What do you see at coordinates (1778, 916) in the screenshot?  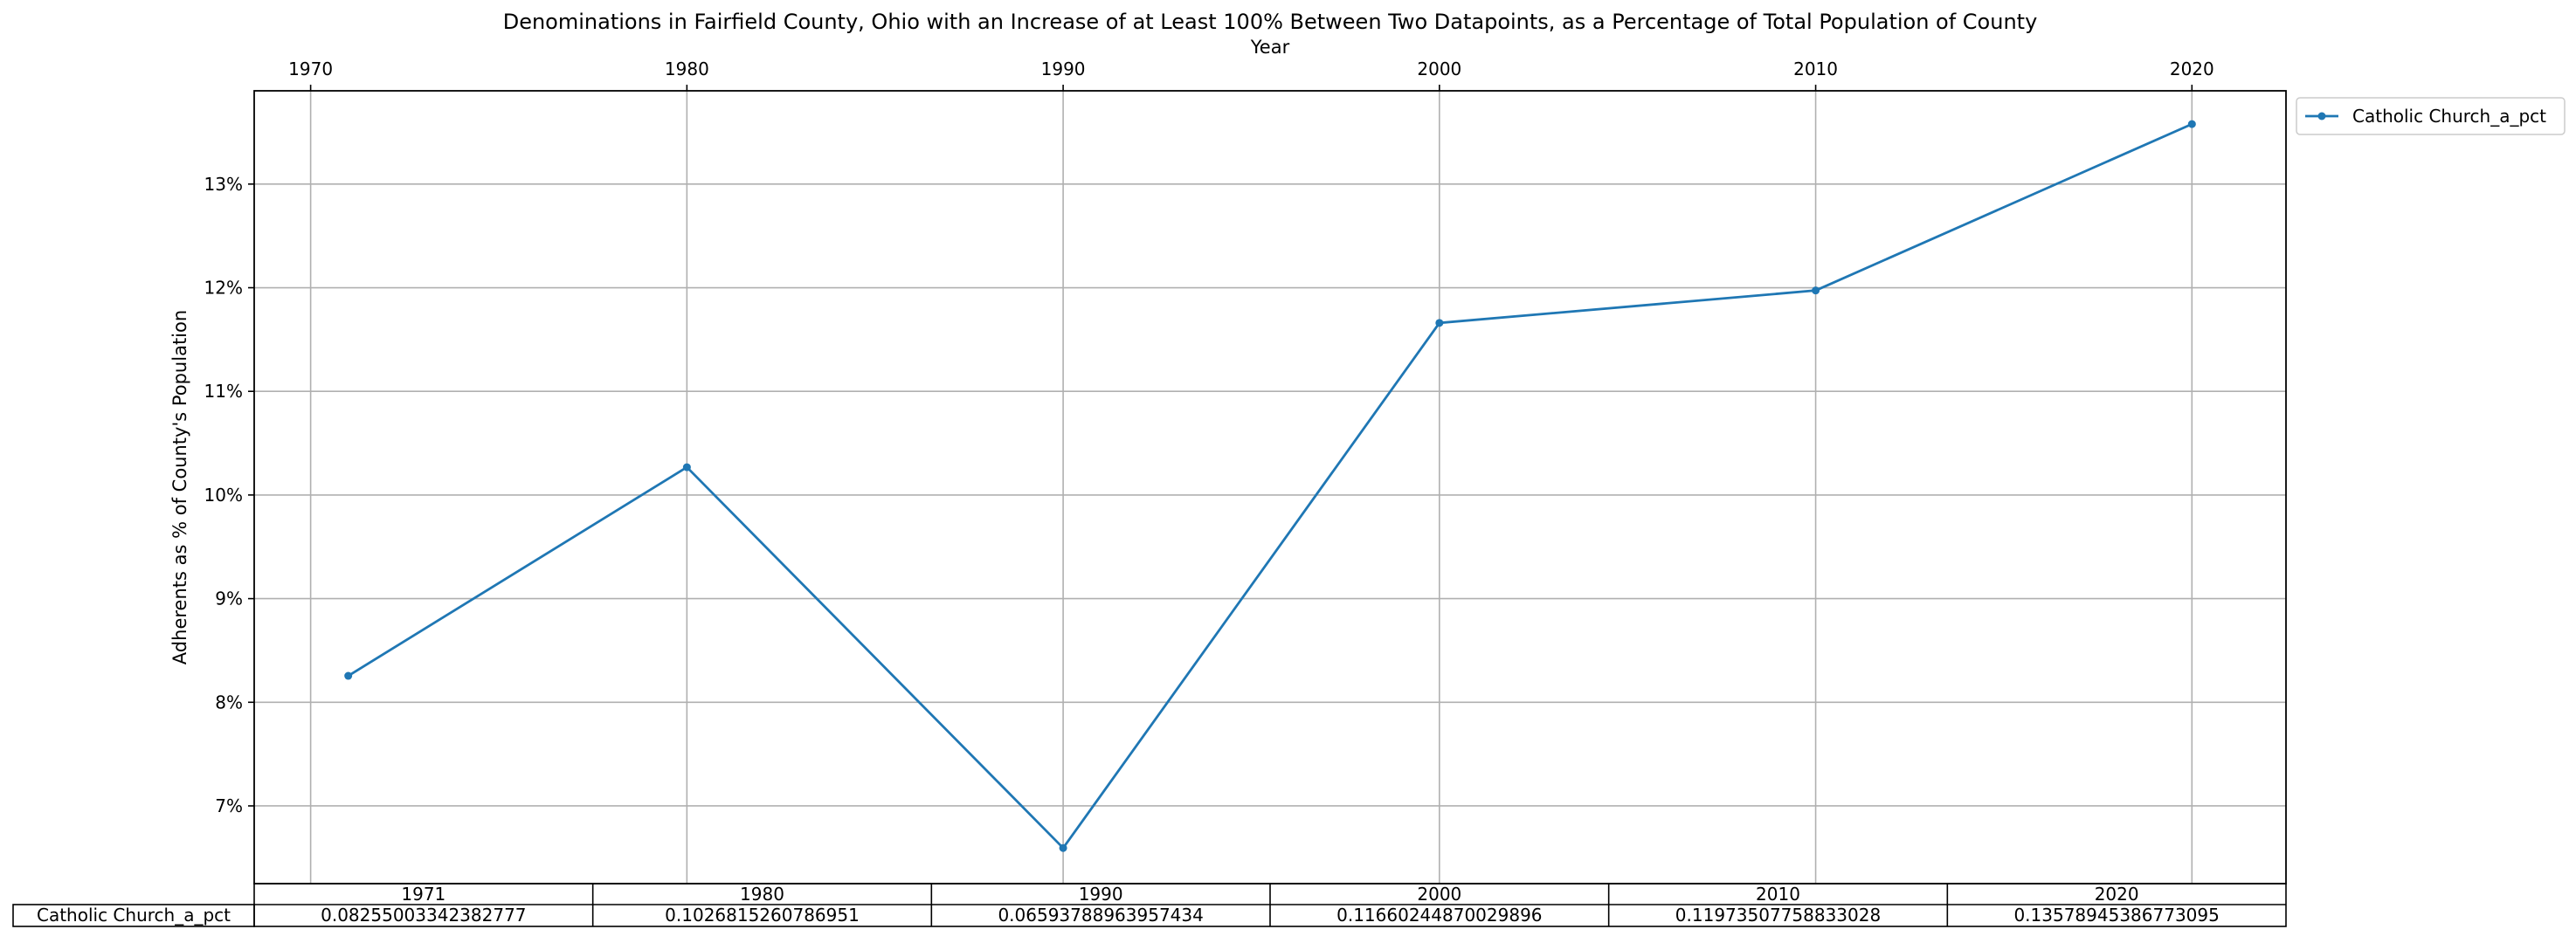 I see `table-cell: 0.11973507758833028` at bounding box center [1778, 916].